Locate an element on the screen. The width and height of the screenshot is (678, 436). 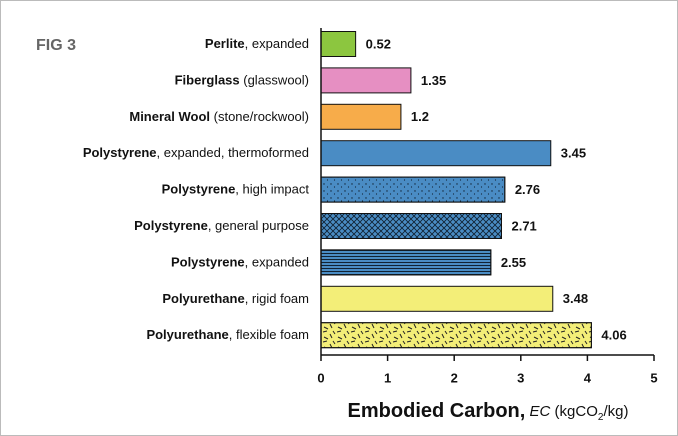
category-label: Polystyrene, general purpose is located at coordinates (221, 225).